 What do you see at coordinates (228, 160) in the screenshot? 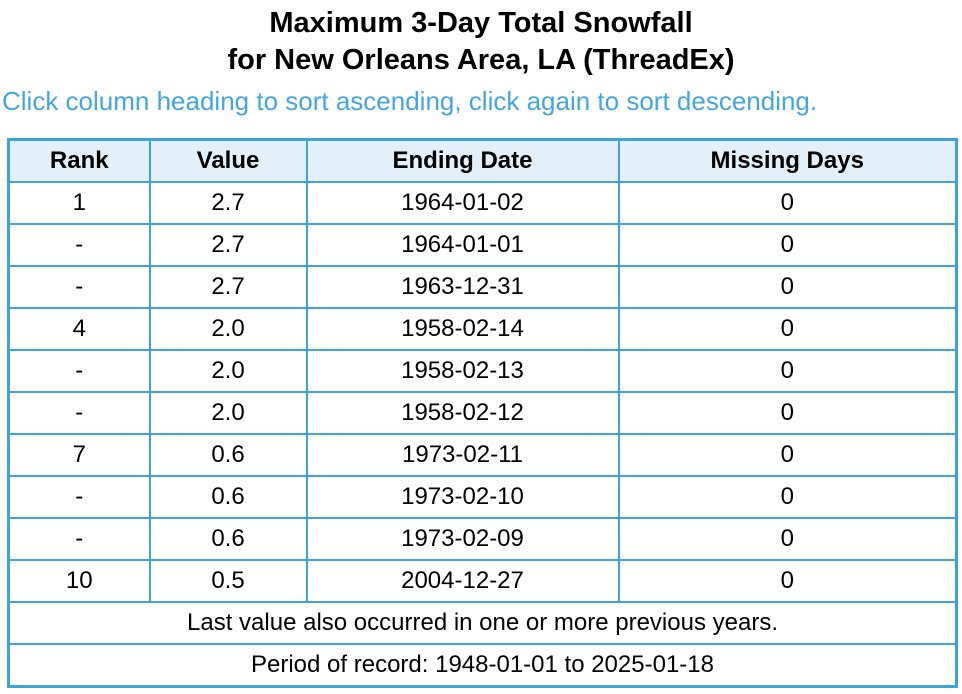
I see `column-header-value: Value` at bounding box center [228, 160].